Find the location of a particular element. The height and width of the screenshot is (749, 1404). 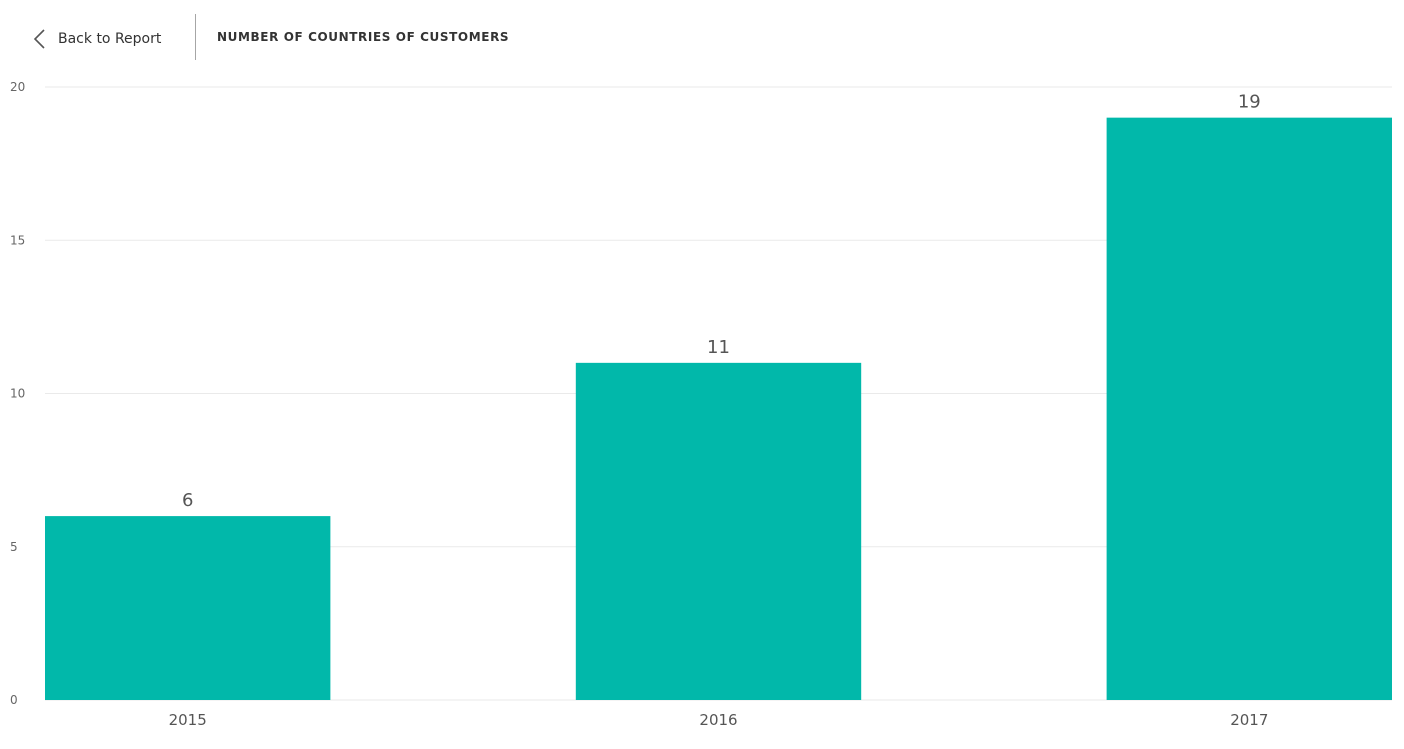

y-tick-label: 0 is located at coordinates (14, 700).